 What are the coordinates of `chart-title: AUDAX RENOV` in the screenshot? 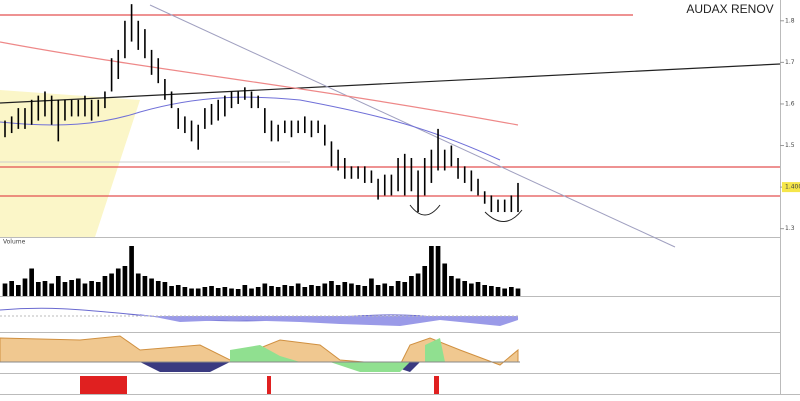 It's located at (729, 9).